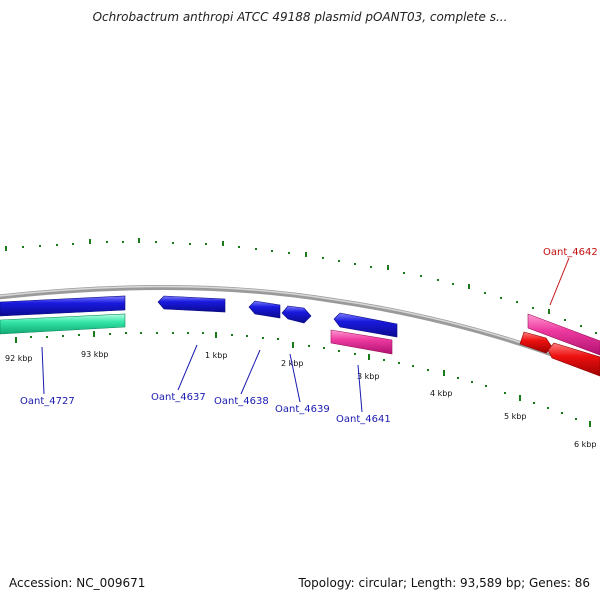 The image size is (600, 600). Describe the element at coordinates (368, 376) in the screenshot. I see `tick-label-3kbp: 3 kbp` at that location.